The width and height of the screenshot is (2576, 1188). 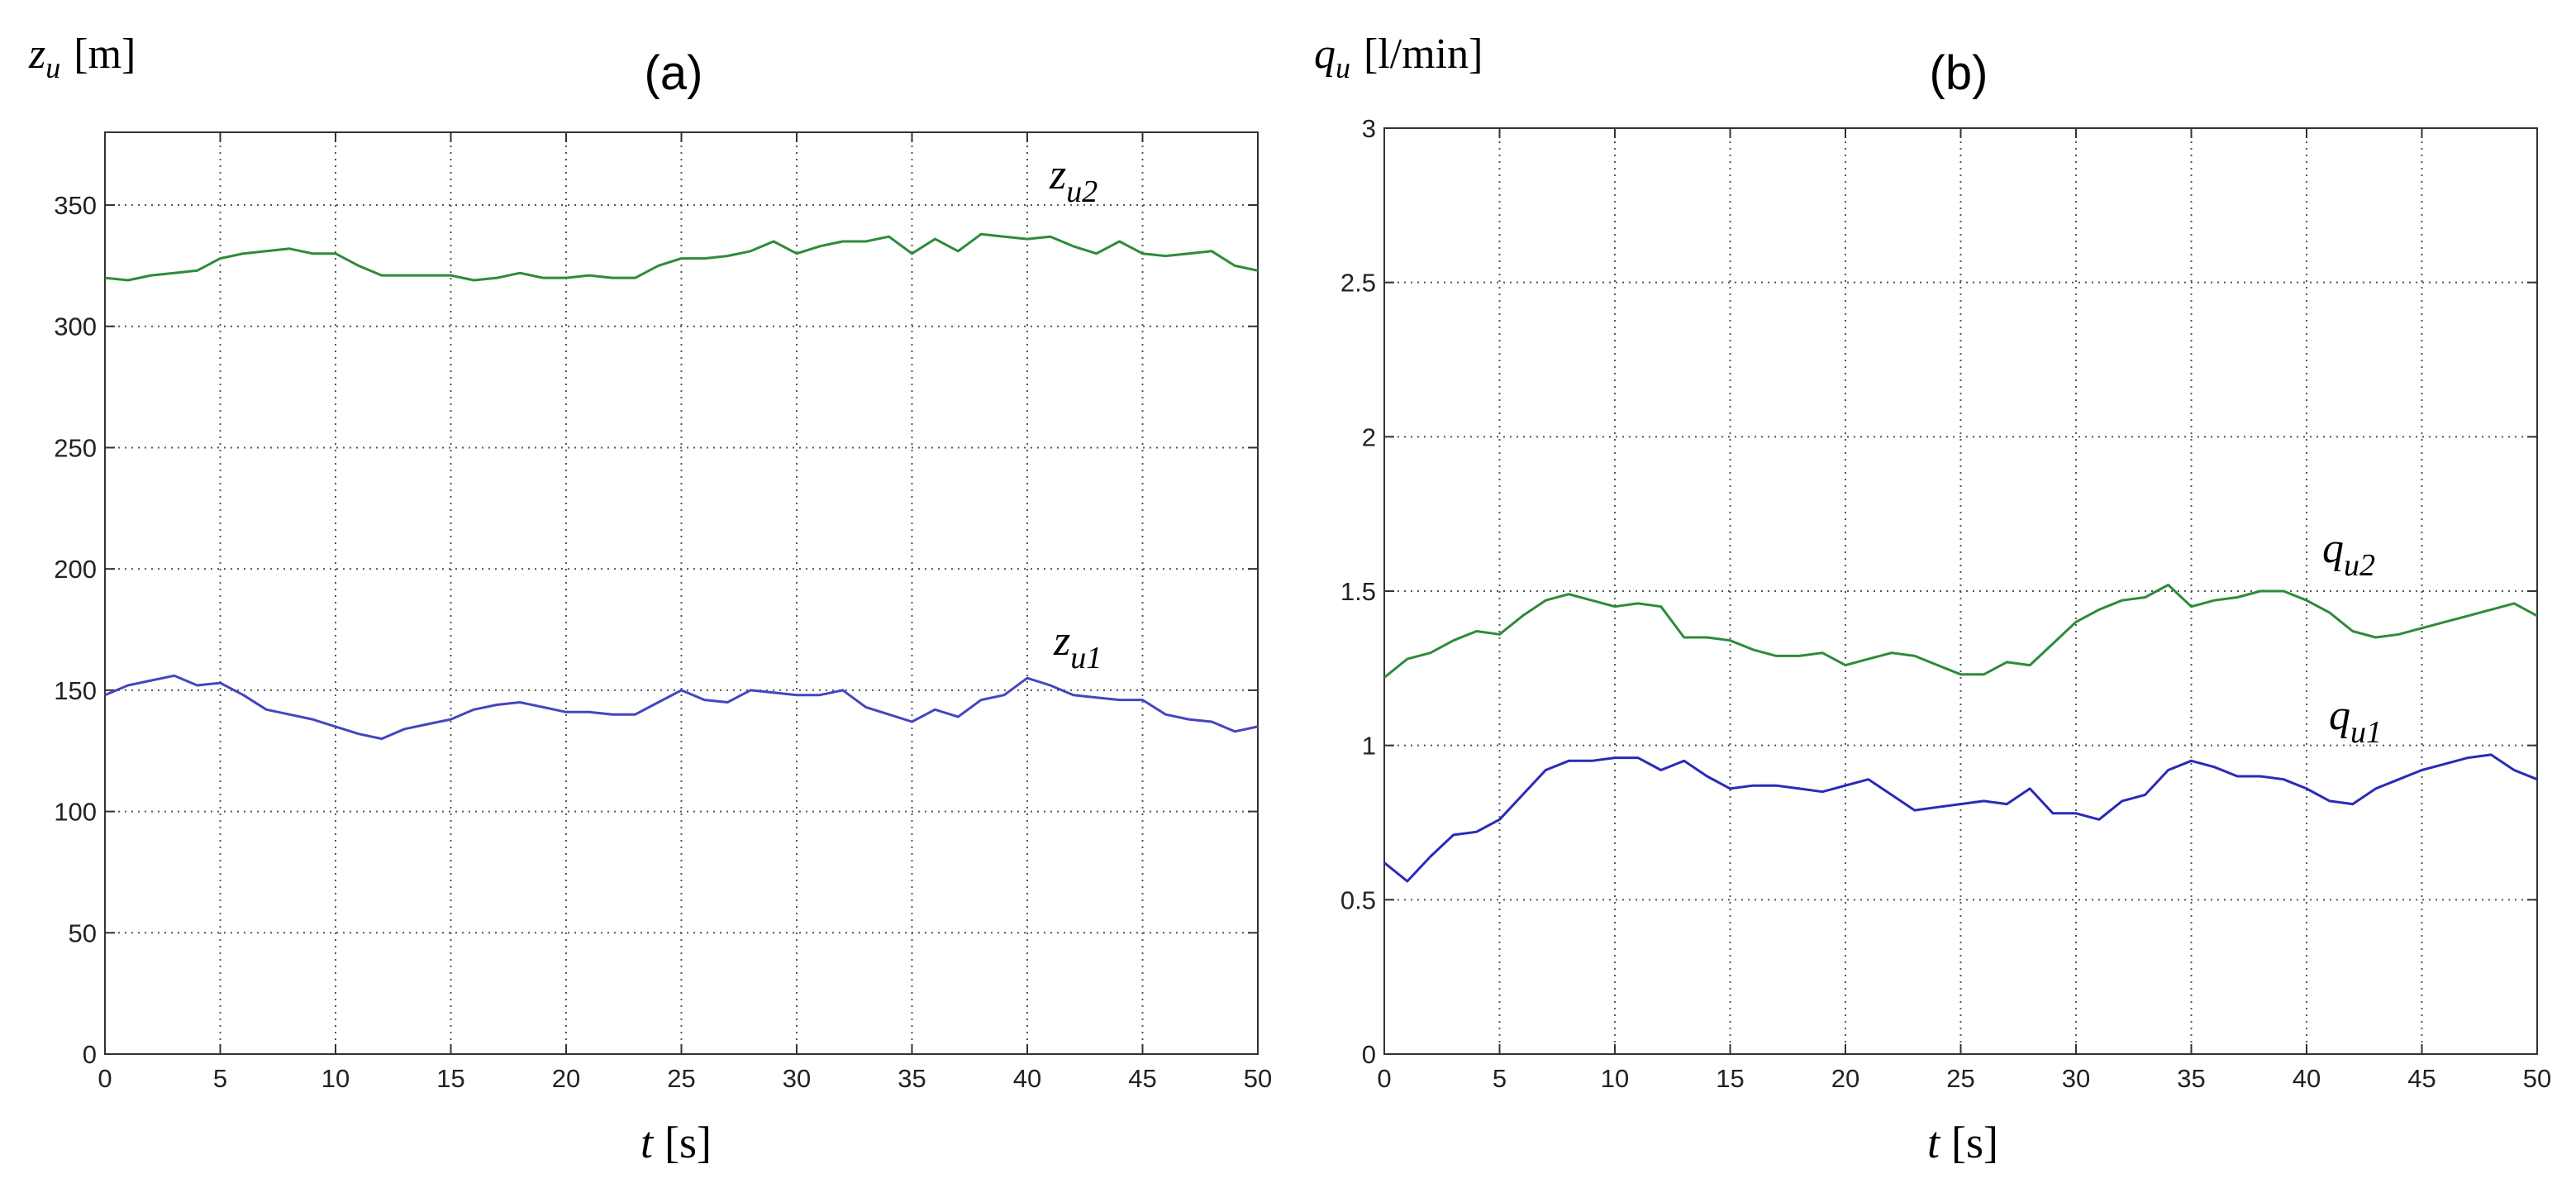 I want to click on y-tick-label: 150, so click(x=75, y=690).